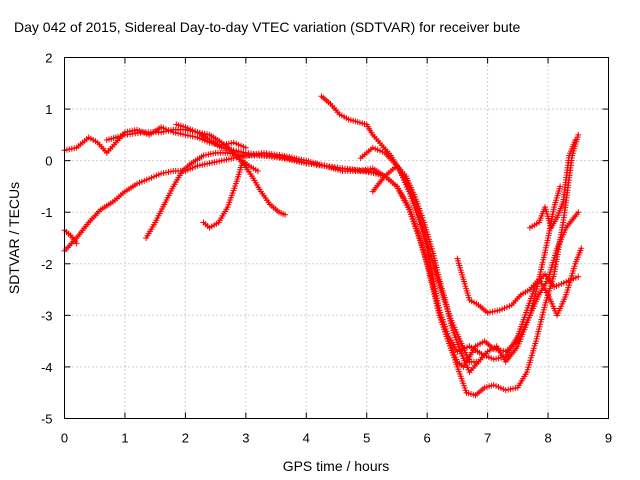 This screenshot has width=640, height=480. What do you see at coordinates (336, 466) in the screenshot?
I see `x-axis-label: GPS time / hours` at bounding box center [336, 466].